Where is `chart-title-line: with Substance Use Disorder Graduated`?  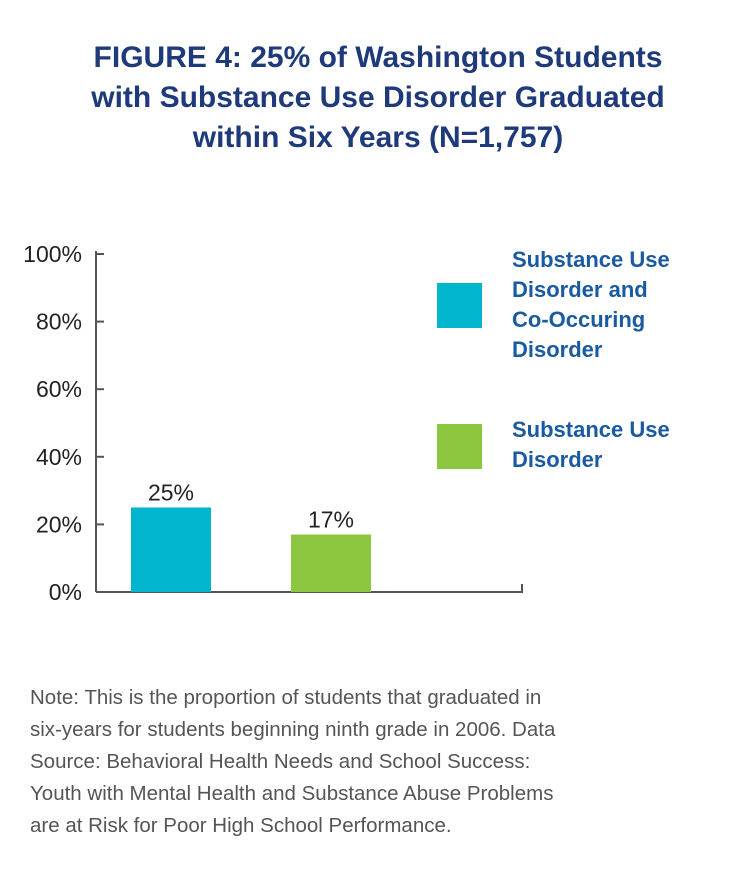 chart-title-line: with Substance Use Disorder Graduated is located at coordinates (378, 97).